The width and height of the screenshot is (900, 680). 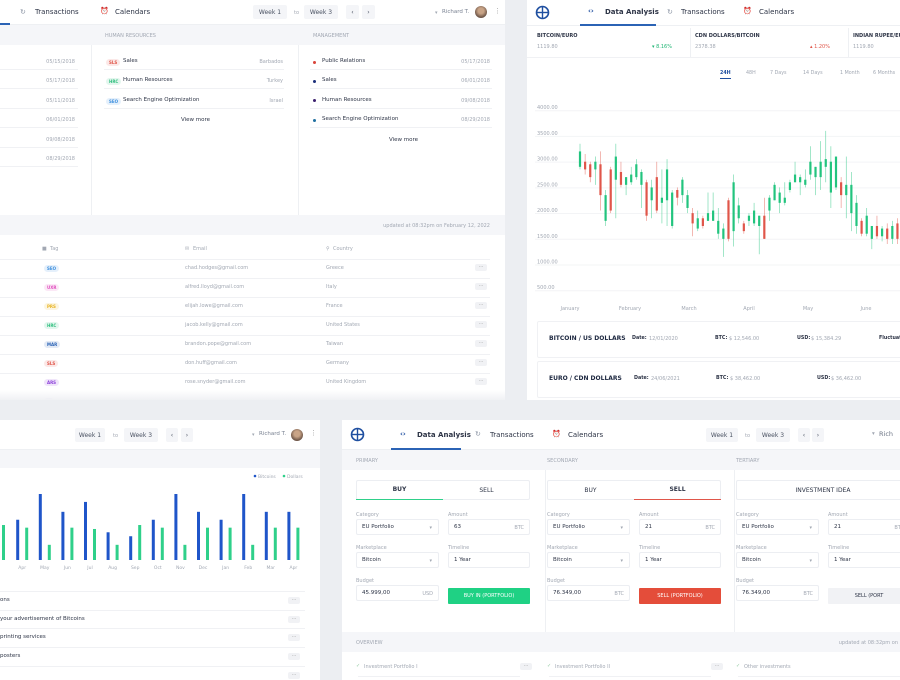 I want to click on management-item-label: Search Engine Optimization, so click(x=360, y=119).